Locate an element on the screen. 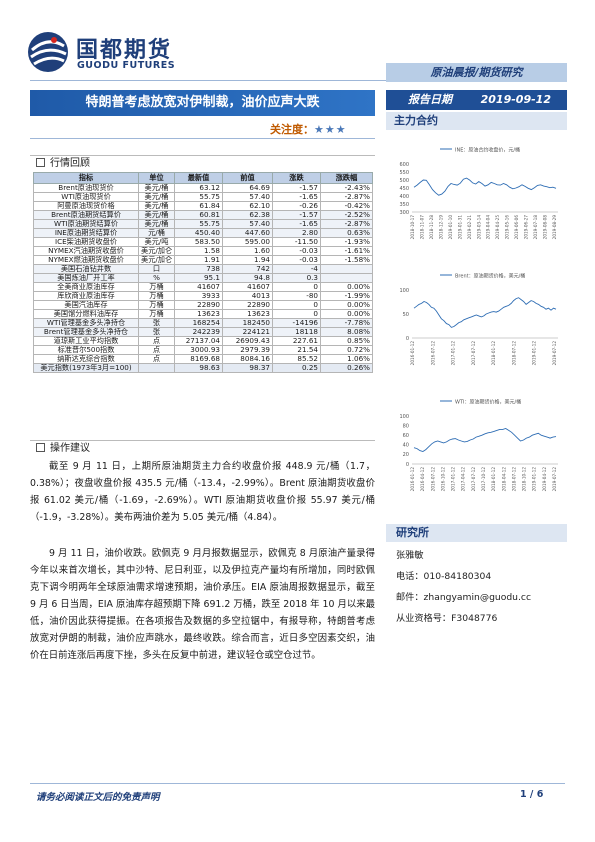  table-cell: 63.12 is located at coordinates (198, 188).